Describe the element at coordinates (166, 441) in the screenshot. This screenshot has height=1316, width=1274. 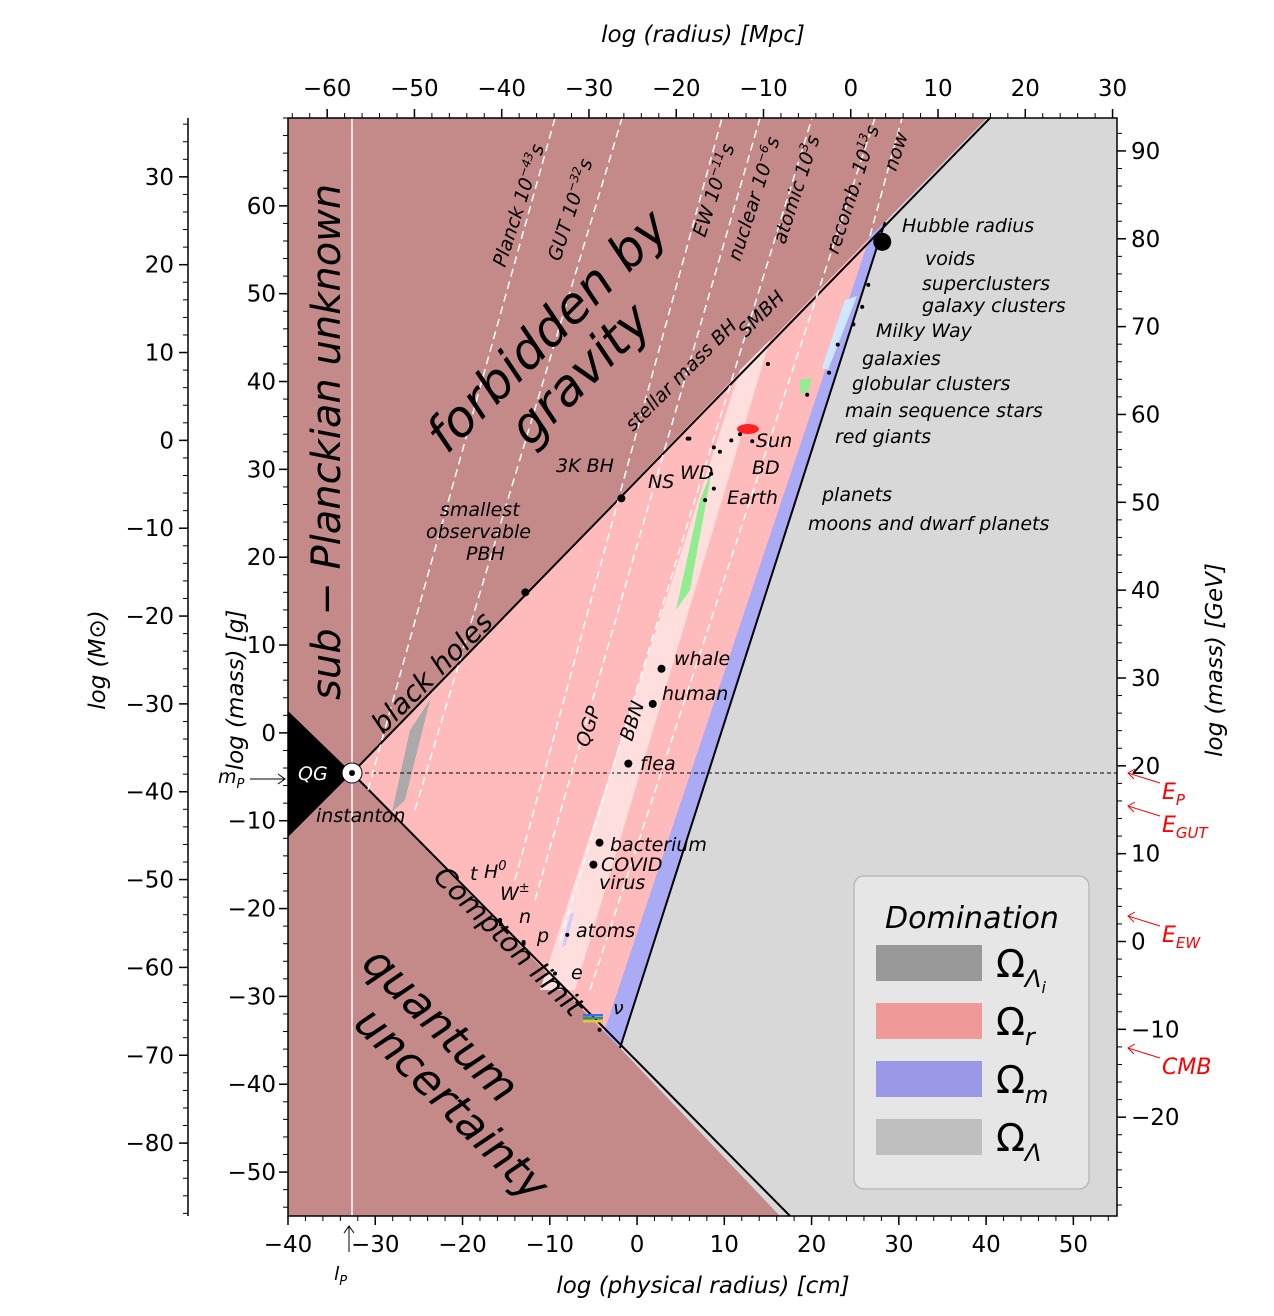
I see `left-outer-tick-label: 0` at that location.